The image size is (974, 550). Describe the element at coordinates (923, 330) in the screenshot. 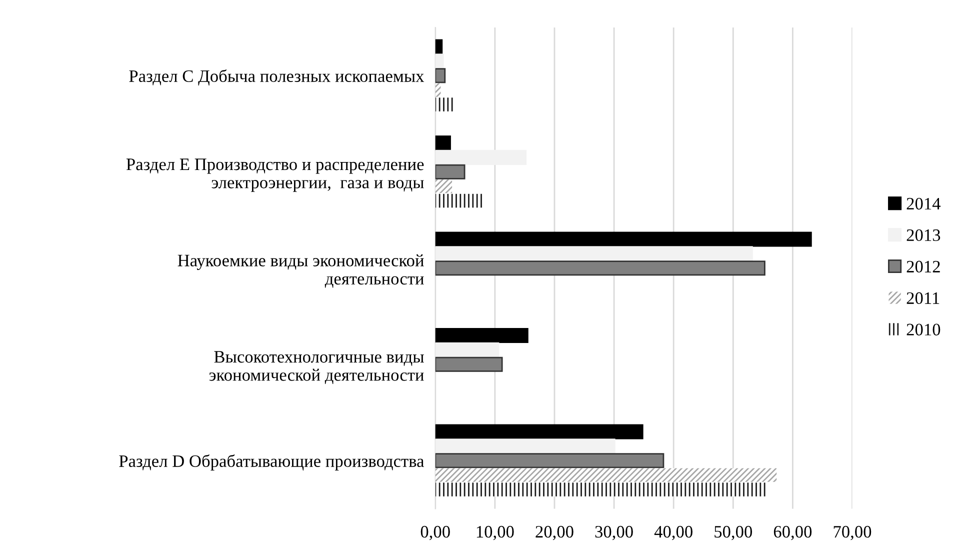

I see `legend-label: 2010` at that location.